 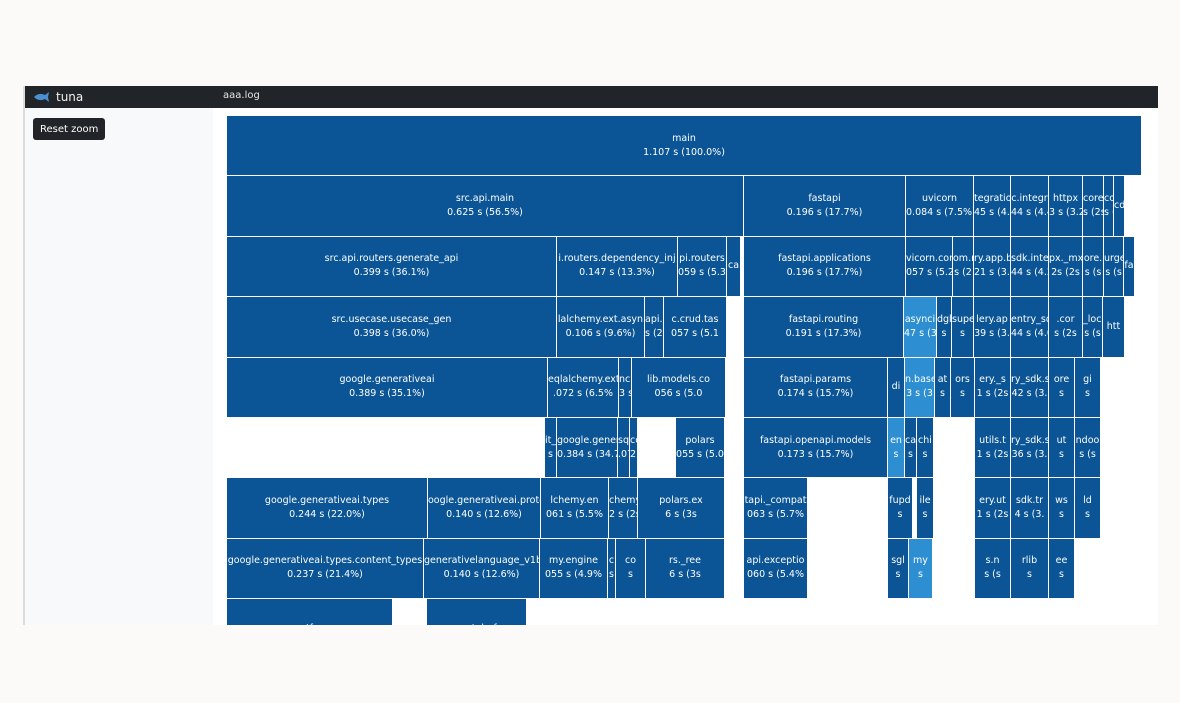 I want to click on flame-block: fastapi 0.196 s (17.7%), so click(x=825, y=206).